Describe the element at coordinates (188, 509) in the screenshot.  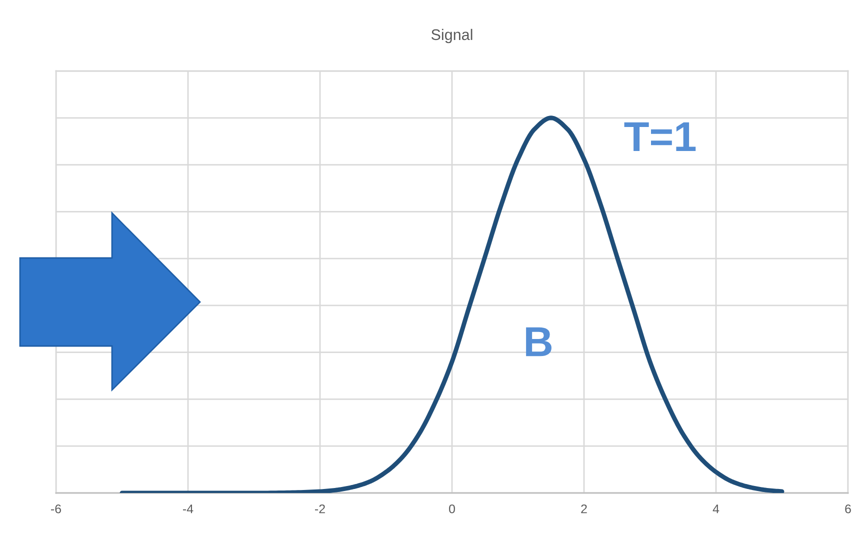
I see `x-tick-label: -4` at that location.